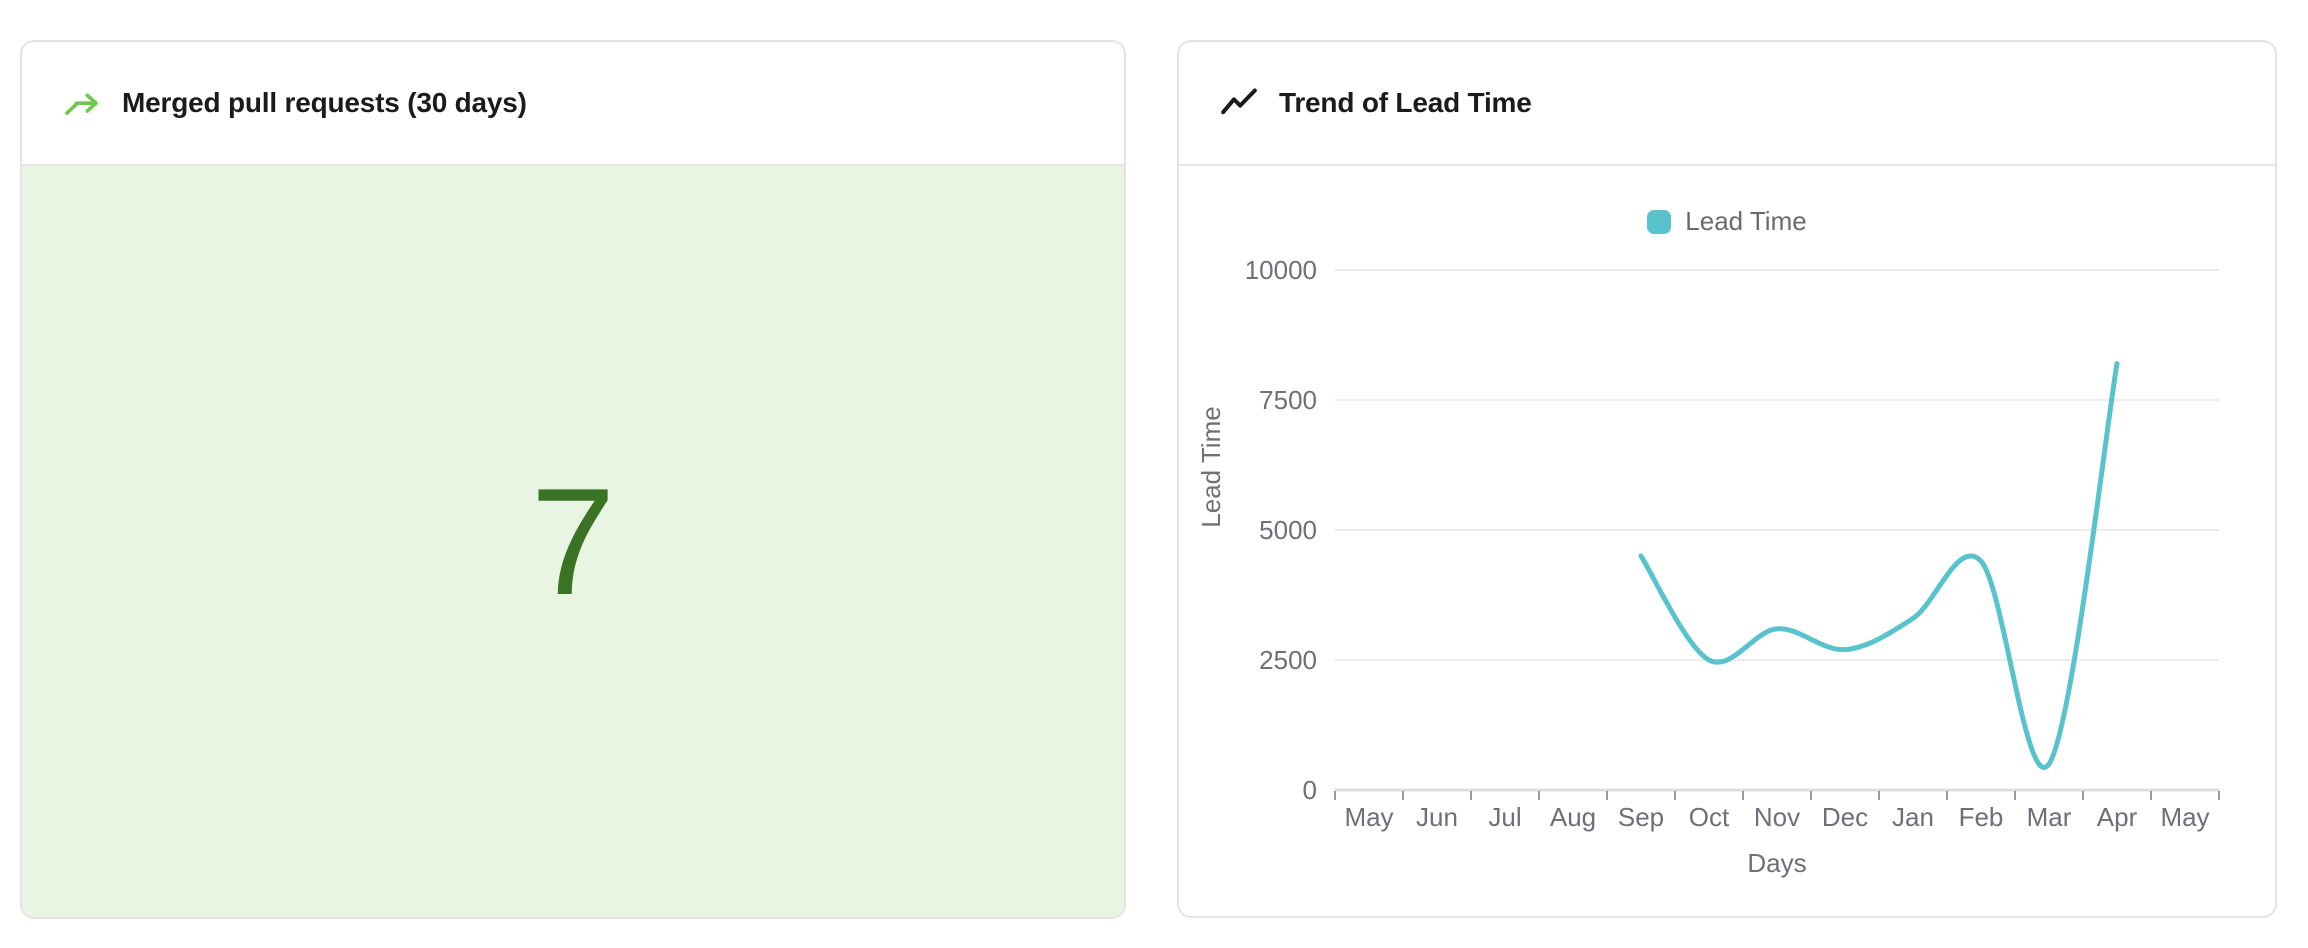 The width and height of the screenshot is (2308, 948). What do you see at coordinates (324, 102) in the screenshot?
I see `merged-pull-requests-title: Merged pull requests (30 days)` at bounding box center [324, 102].